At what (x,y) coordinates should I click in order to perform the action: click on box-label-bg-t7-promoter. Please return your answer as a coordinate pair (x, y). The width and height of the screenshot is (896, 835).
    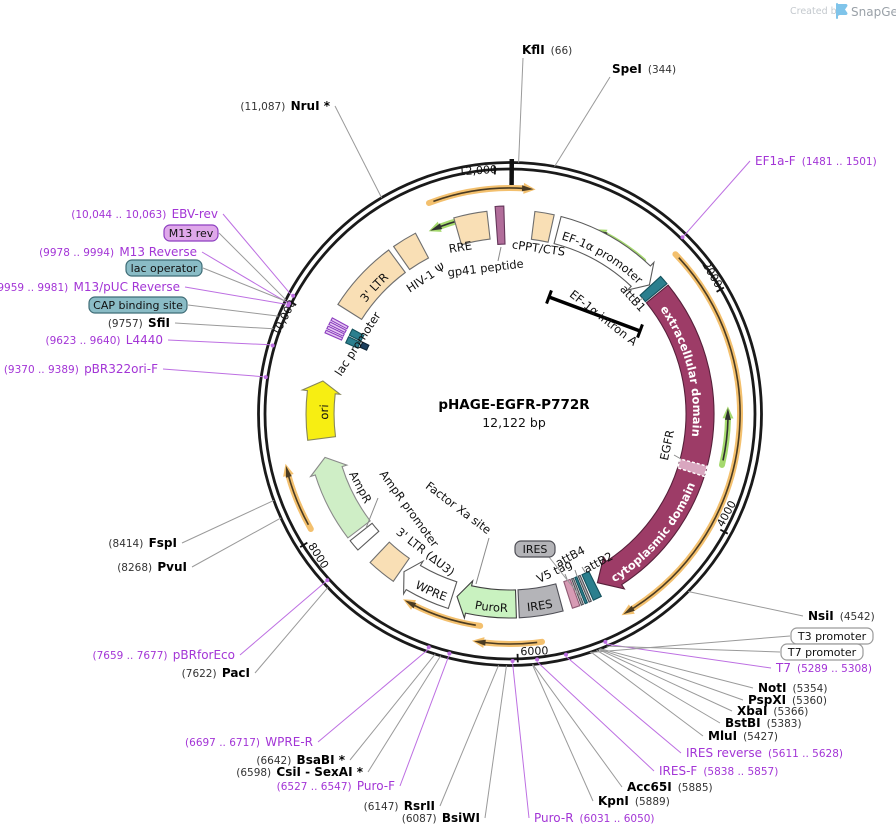
    Looking at the image, I should click on (822, 652).